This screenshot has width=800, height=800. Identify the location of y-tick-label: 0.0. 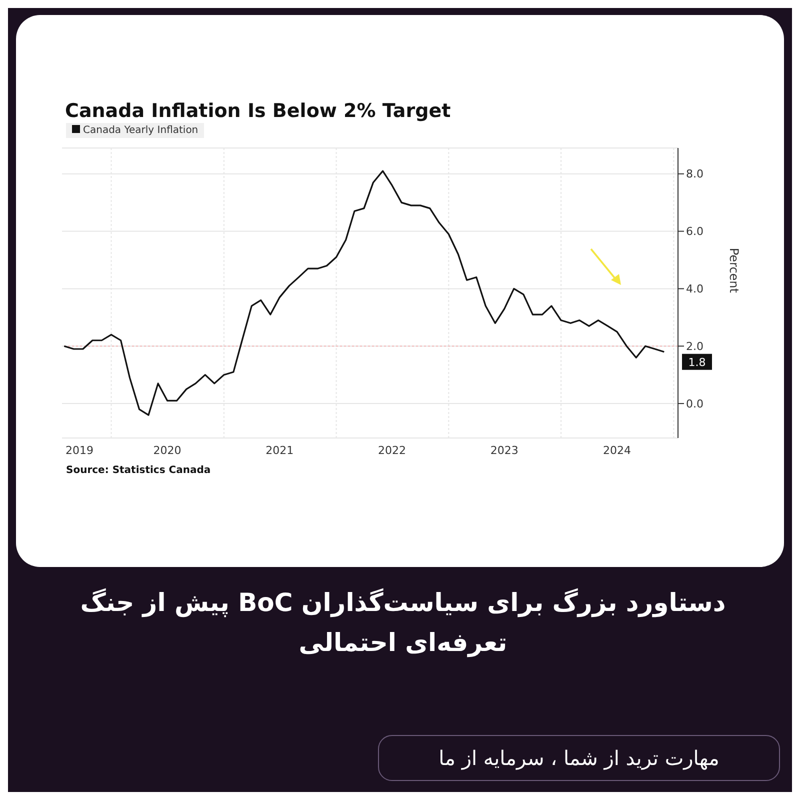
(695, 403).